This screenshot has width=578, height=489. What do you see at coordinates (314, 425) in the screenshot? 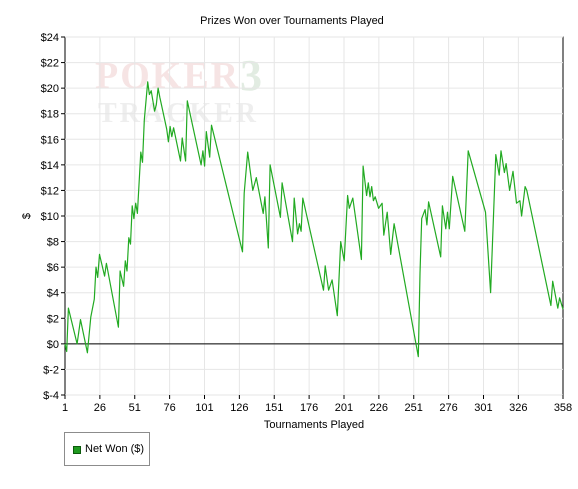
I see `x-axis-title: Tournaments Played` at bounding box center [314, 425].